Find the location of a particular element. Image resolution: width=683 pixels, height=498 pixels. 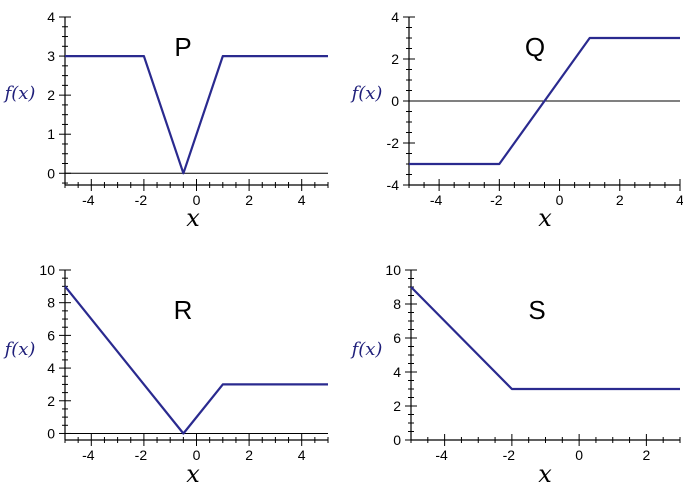

y-tick-label: -4 is located at coordinates (393, 185).